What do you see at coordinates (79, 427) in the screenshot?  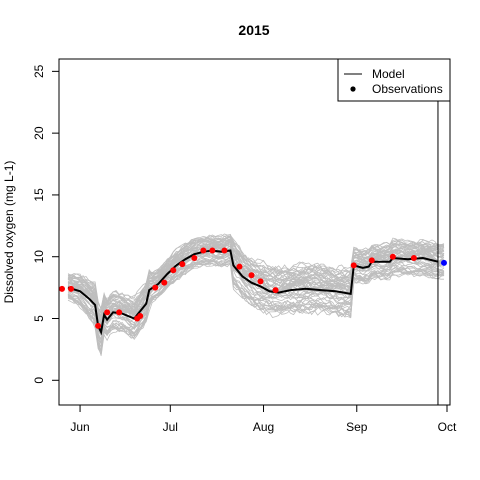 I see `x-tick-label: Jun` at bounding box center [79, 427].